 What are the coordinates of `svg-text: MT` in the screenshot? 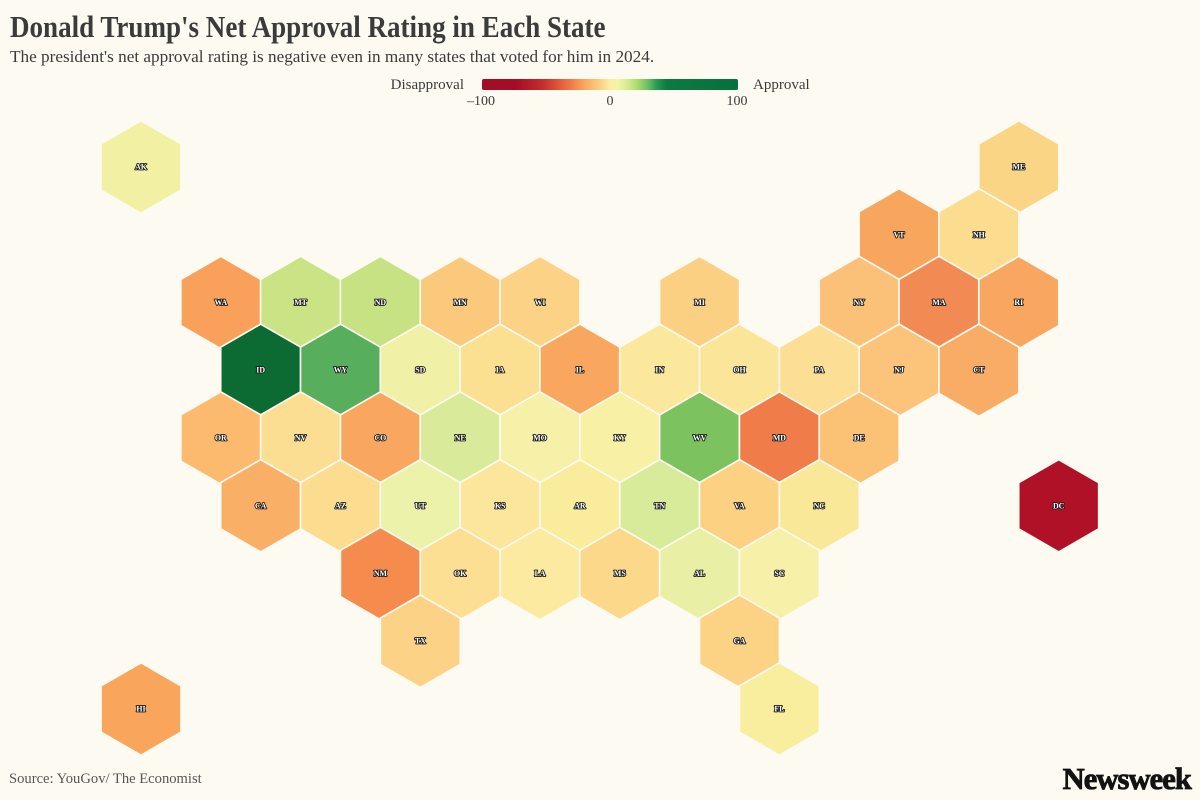 It's located at (300, 302).